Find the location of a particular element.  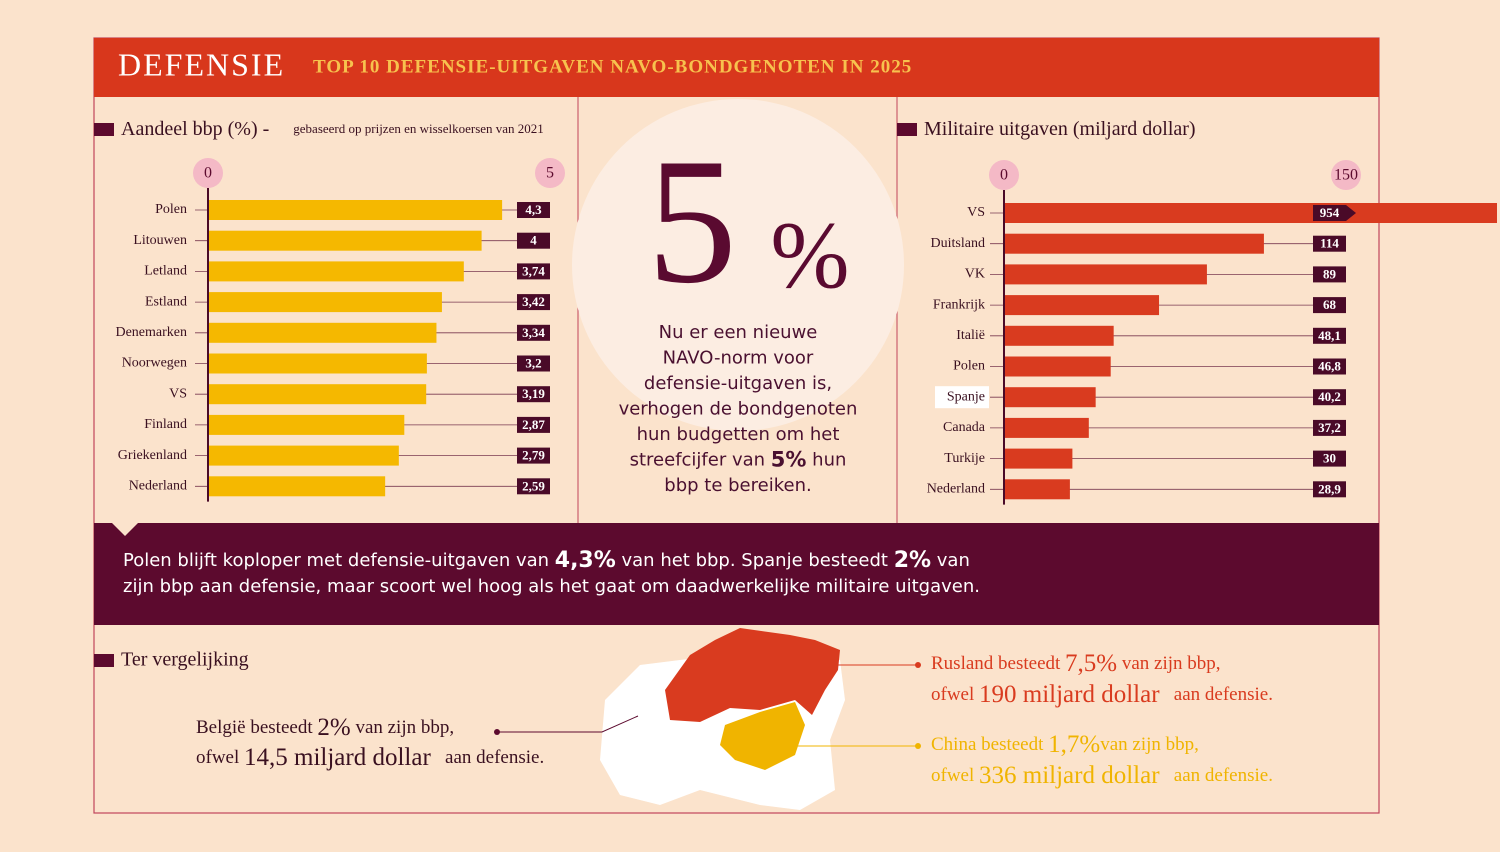

text-line: NAVO-norm voor is located at coordinates (738, 358).